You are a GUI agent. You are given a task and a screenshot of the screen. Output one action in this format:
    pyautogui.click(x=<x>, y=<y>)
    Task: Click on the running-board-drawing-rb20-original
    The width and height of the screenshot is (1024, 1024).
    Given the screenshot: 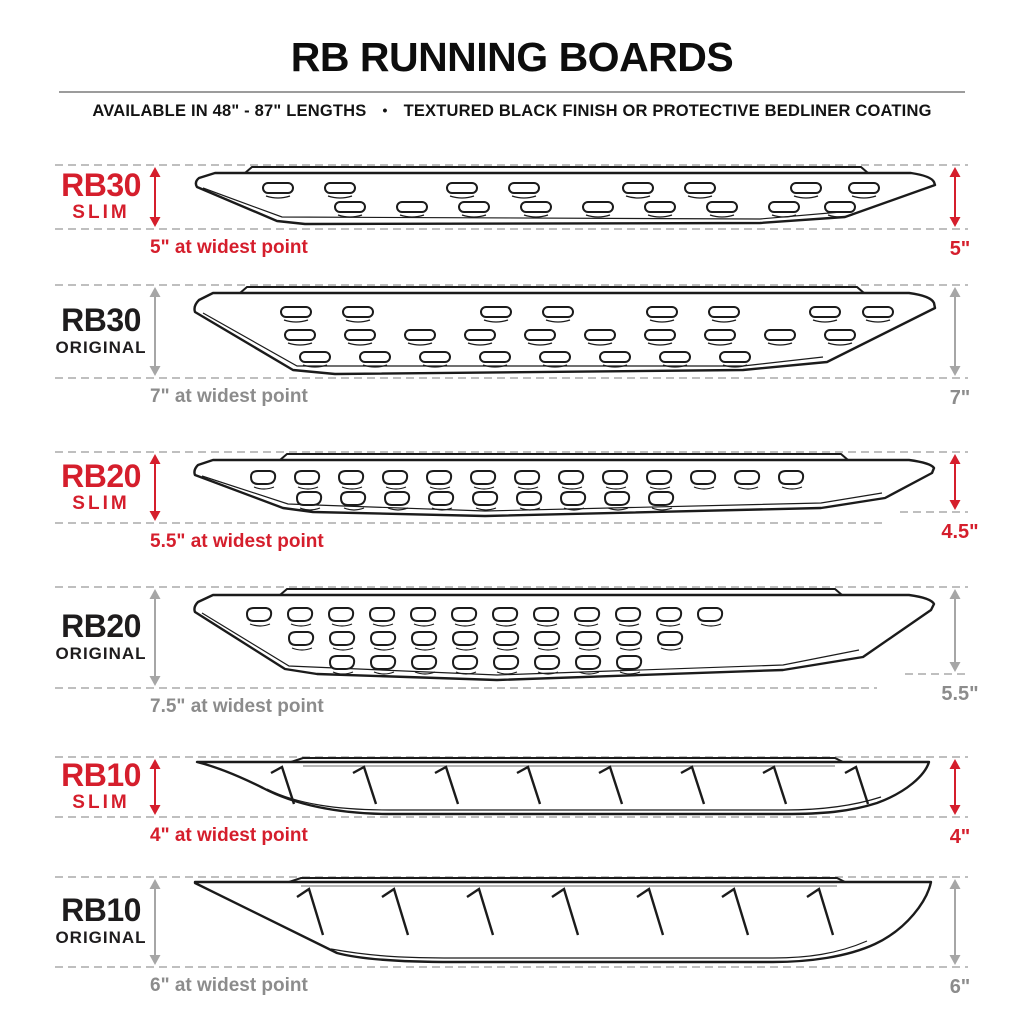 What is the action you would take?
    pyautogui.click(x=563, y=640)
    